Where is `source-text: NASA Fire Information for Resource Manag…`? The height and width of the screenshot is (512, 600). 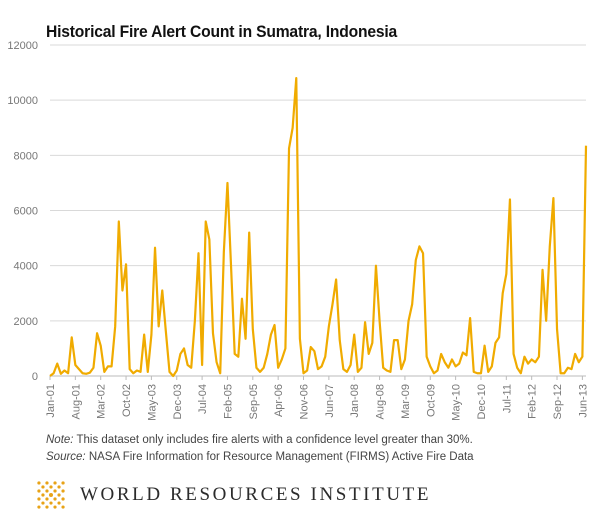
source-text: NASA Fire Information for Resource Manag… is located at coordinates (279, 457).